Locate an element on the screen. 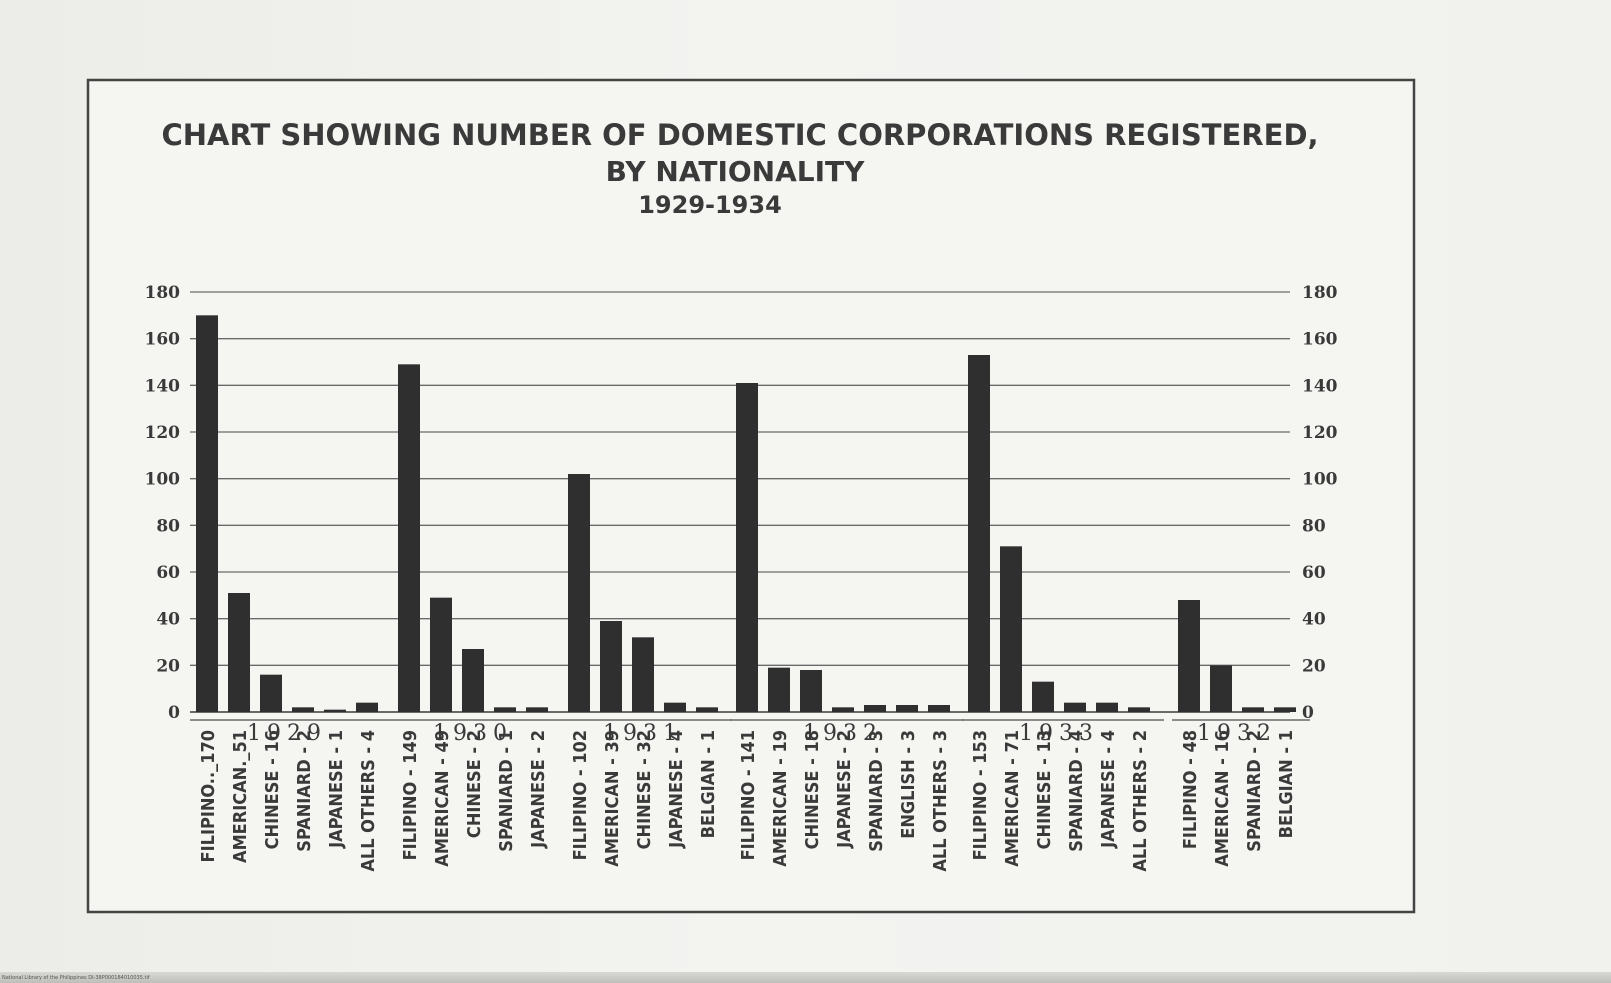 The image size is (1611, 983). y-tick-label-right: 60 is located at coordinates (1314, 573).